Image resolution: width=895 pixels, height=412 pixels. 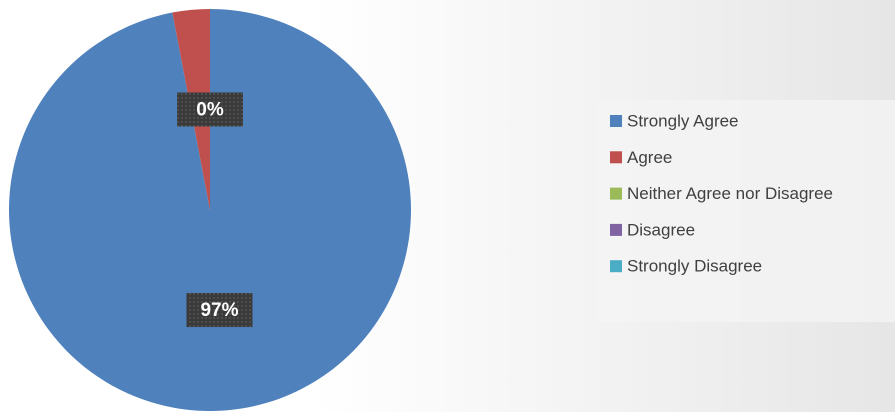 I want to click on legend-label: Neither Agree nor Disagree, so click(x=730, y=193).